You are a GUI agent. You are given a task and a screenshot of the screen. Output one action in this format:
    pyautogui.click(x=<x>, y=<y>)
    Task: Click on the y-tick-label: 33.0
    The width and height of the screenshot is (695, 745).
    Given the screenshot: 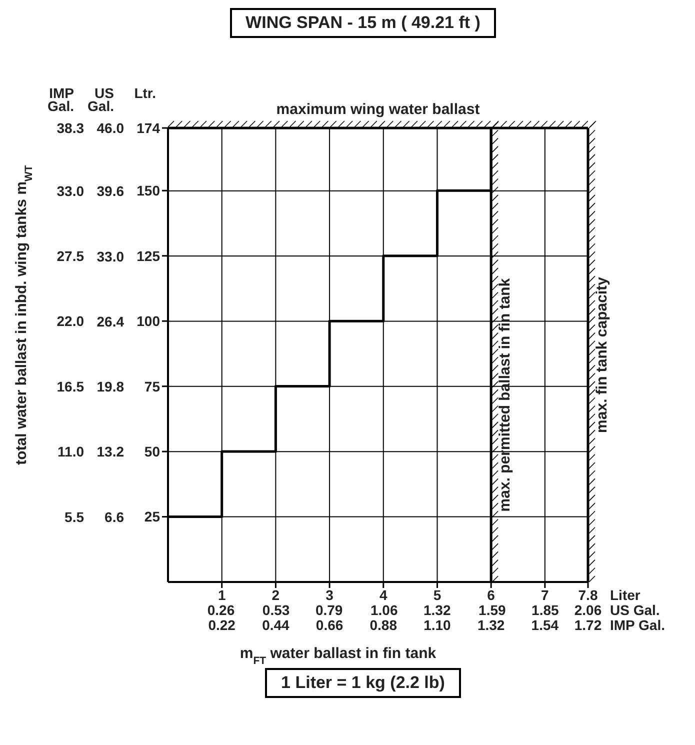 What is the action you would take?
    pyautogui.click(x=70, y=190)
    